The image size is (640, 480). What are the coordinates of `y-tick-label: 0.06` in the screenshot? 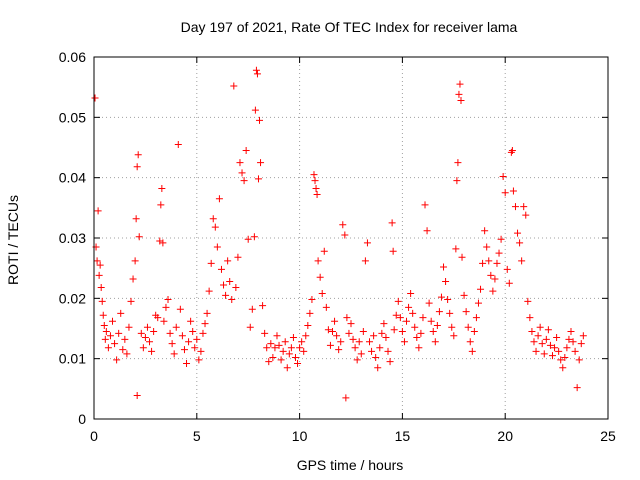 It's located at (72, 57).